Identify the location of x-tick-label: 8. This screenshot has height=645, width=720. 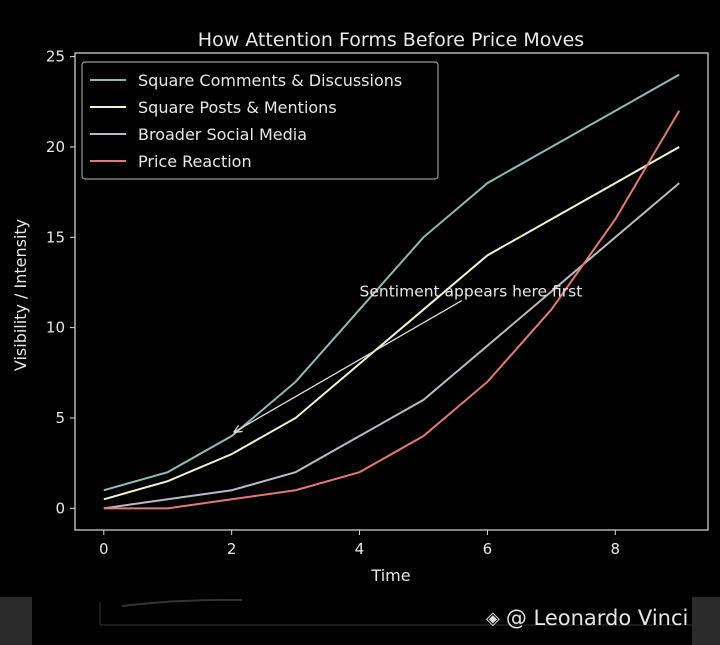
(616, 549).